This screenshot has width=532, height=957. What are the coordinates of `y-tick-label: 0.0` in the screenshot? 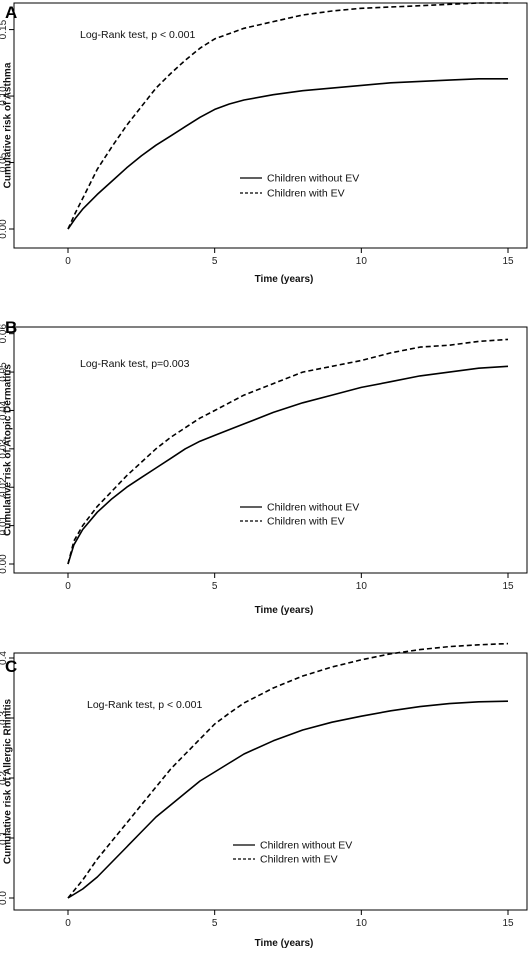 It's located at (4, 898).